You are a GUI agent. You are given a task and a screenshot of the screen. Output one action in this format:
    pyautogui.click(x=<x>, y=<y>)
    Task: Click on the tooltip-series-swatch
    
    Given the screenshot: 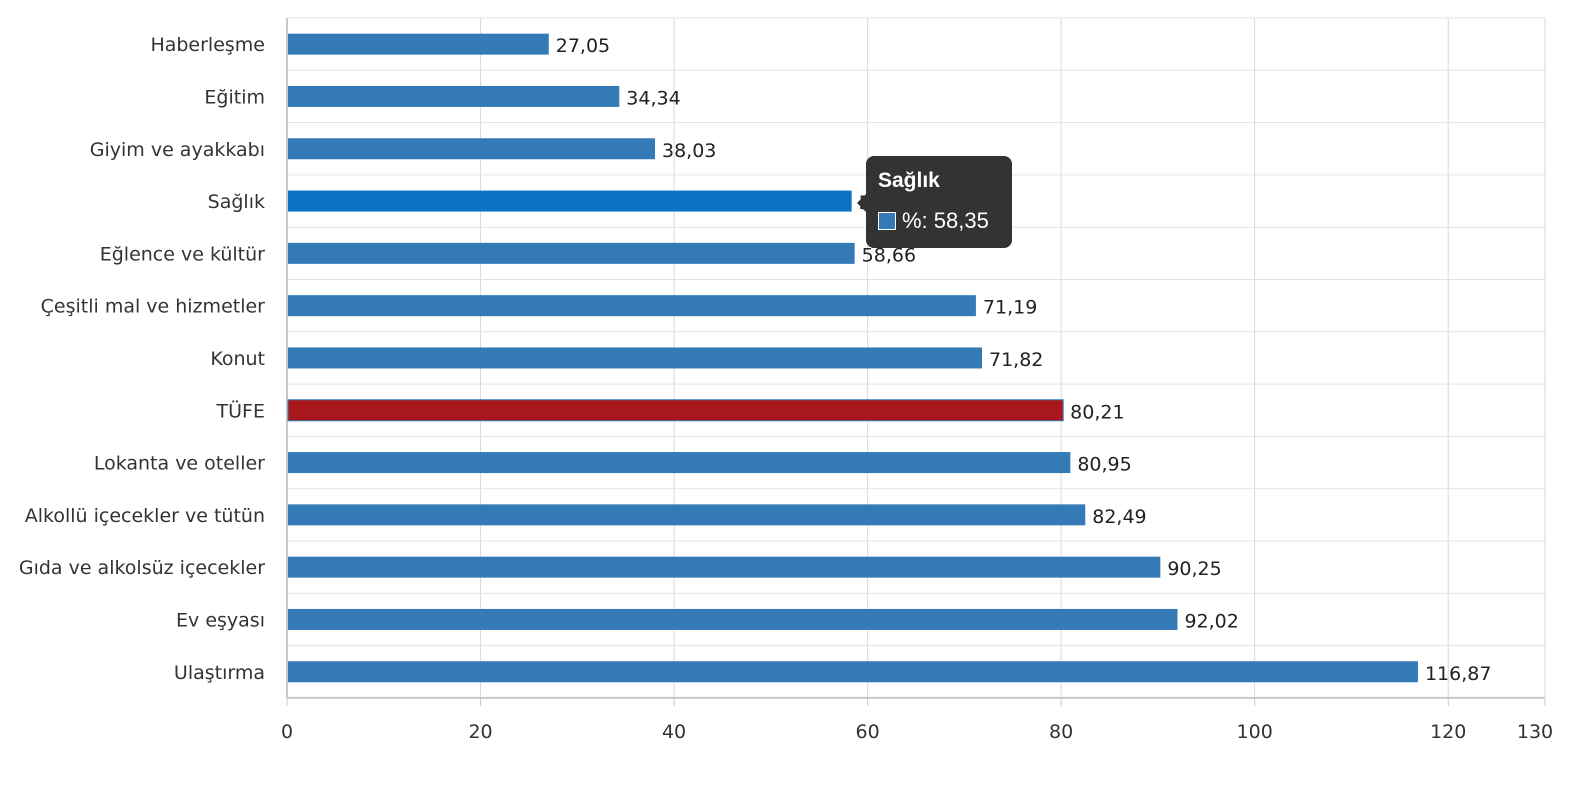 What is the action you would take?
    pyautogui.click(x=887, y=221)
    